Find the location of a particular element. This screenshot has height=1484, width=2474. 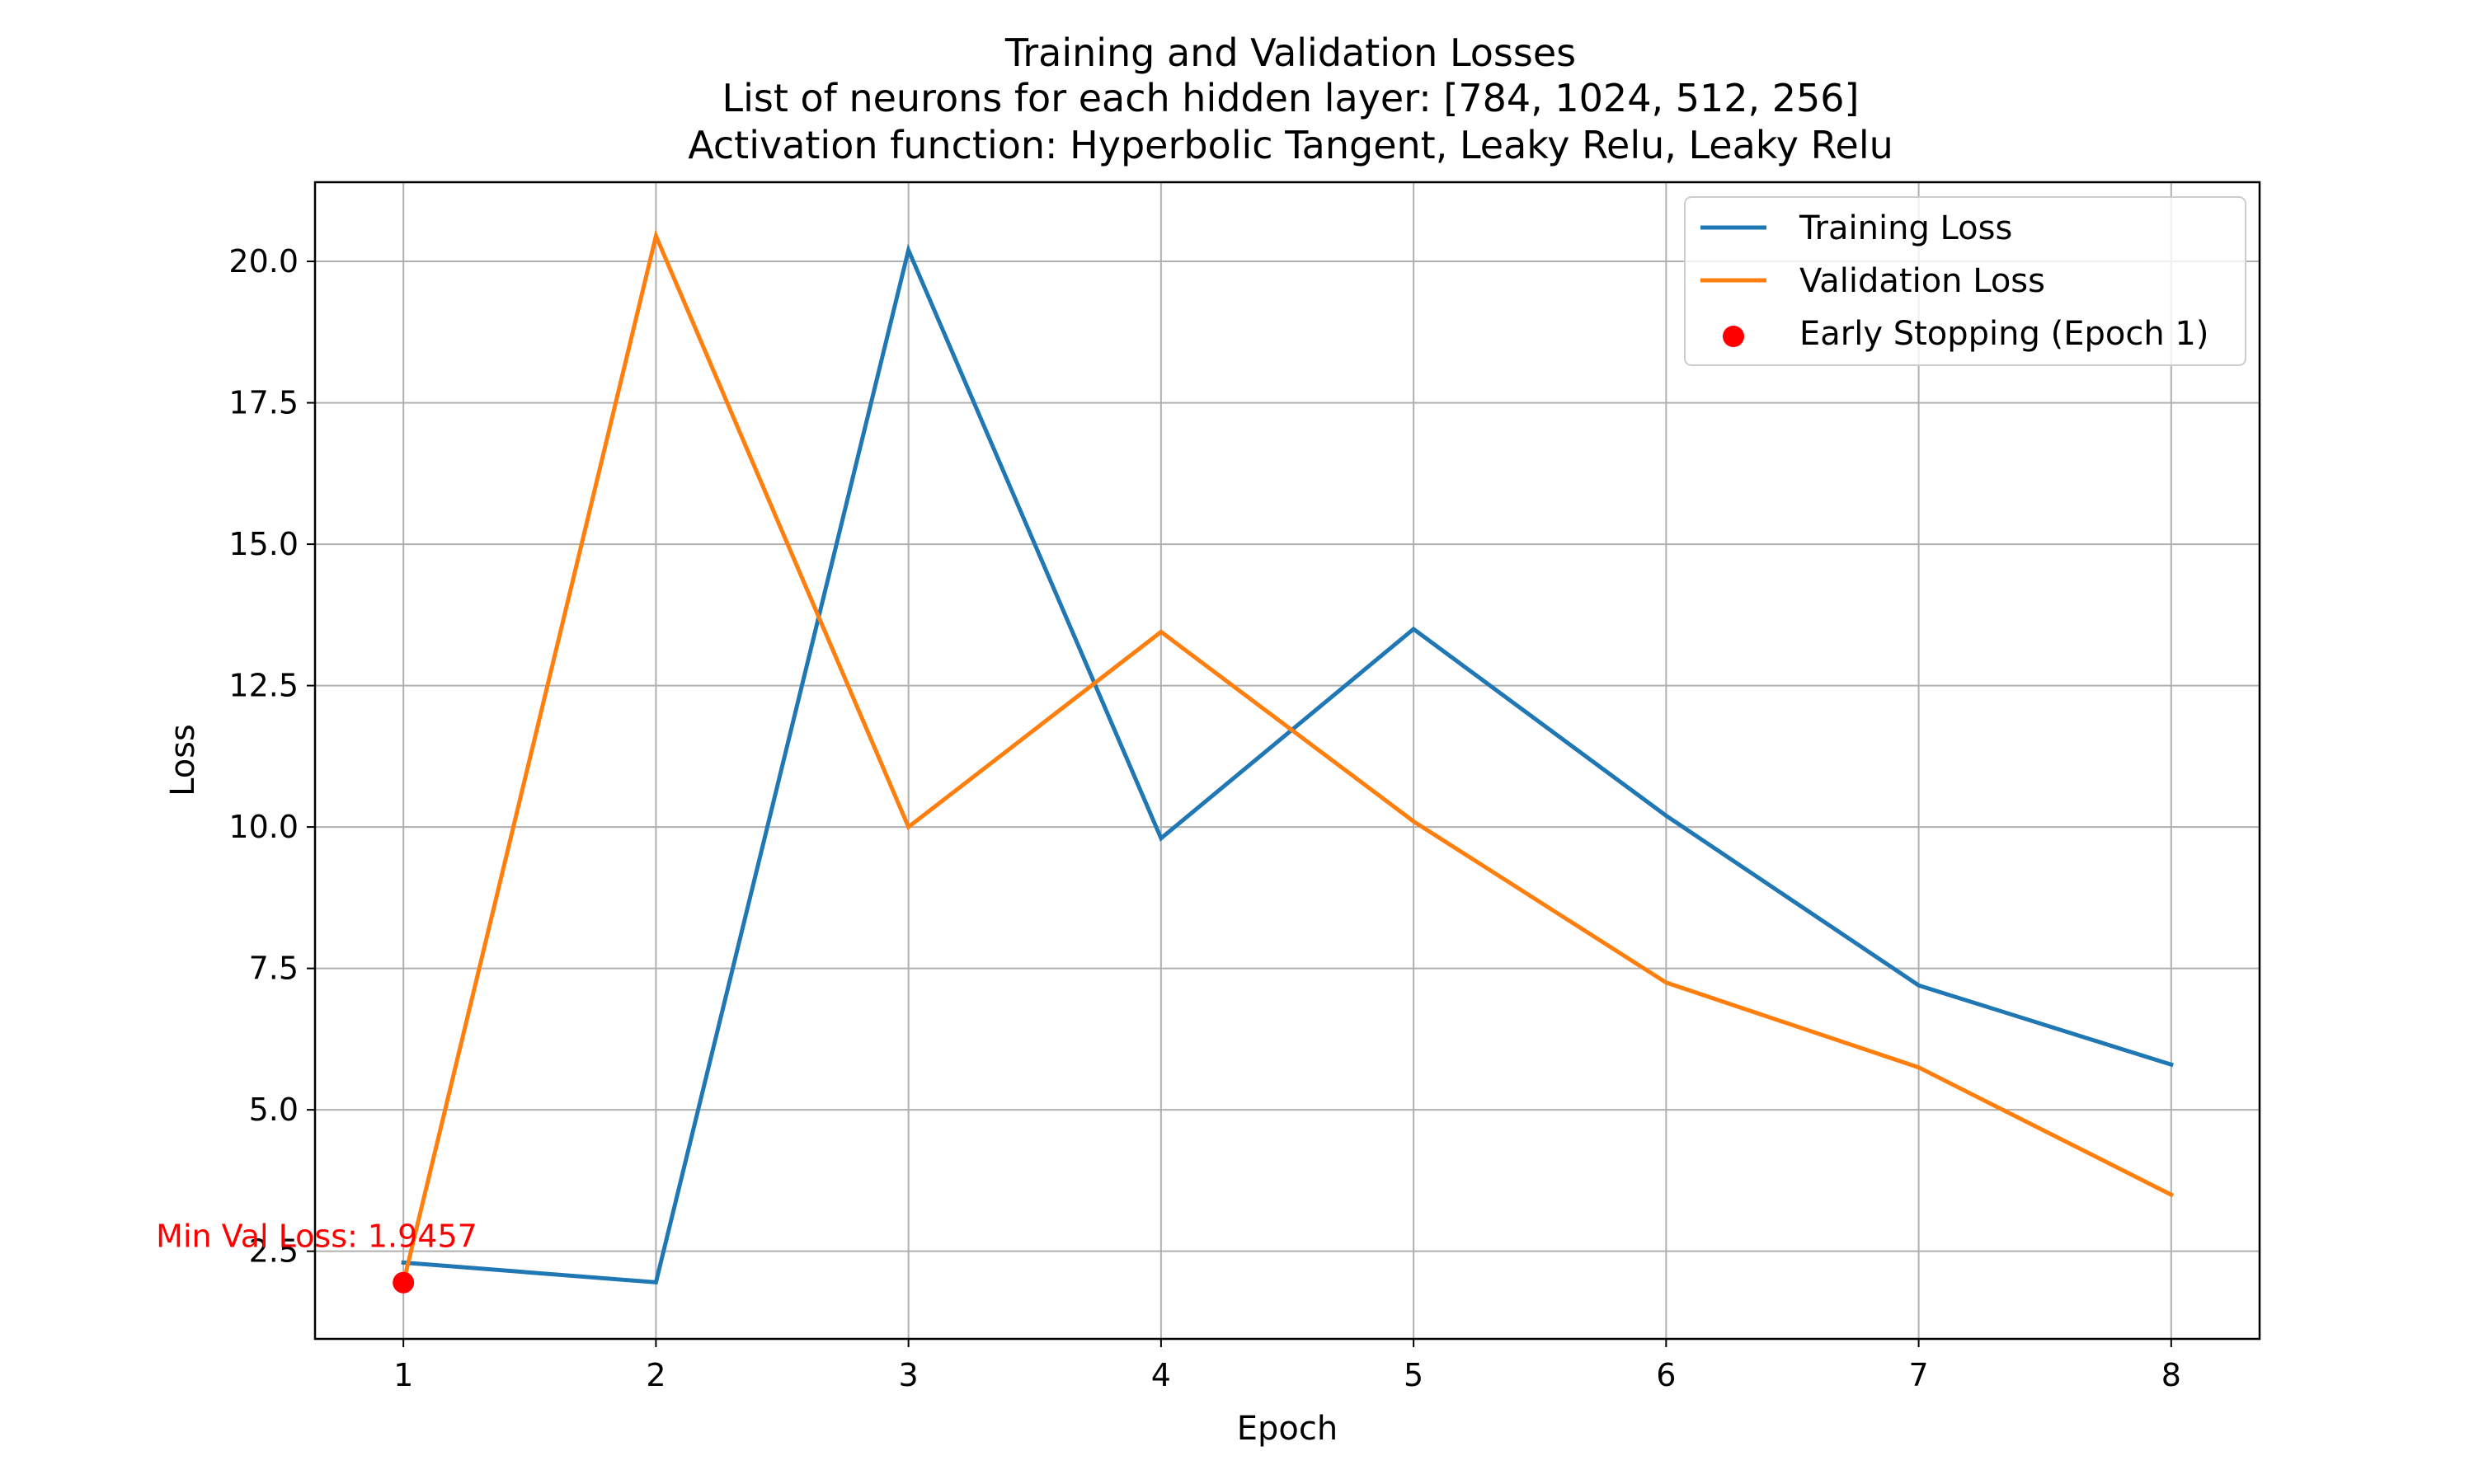

early-stopping-marker is located at coordinates (404, 1282).